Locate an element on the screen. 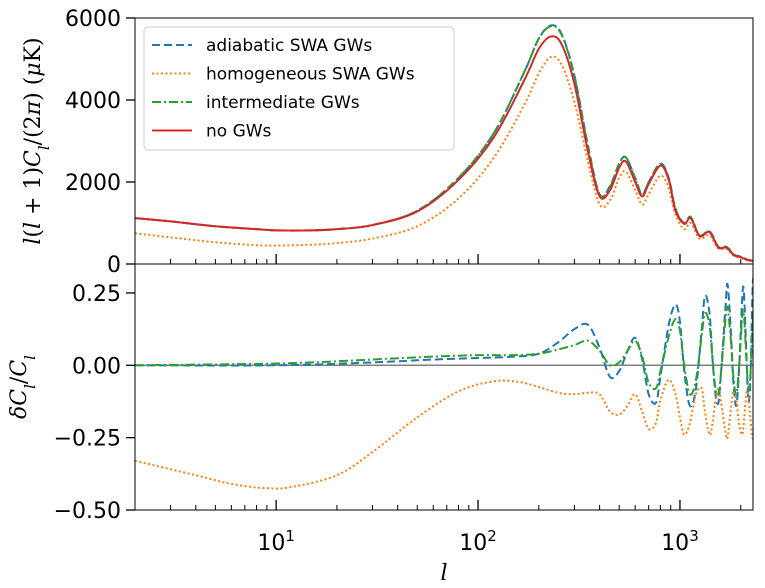  bottom-panel-xlabel: l is located at coordinates (443, 573).